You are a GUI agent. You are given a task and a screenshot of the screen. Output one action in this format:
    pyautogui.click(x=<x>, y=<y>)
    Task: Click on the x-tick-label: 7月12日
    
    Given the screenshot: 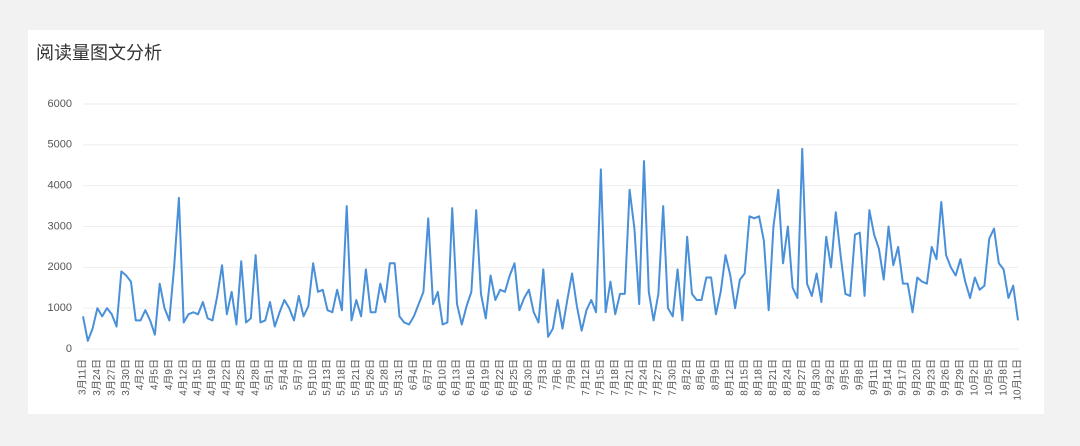 What is the action you would take?
    pyautogui.click(x=586, y=377)
    